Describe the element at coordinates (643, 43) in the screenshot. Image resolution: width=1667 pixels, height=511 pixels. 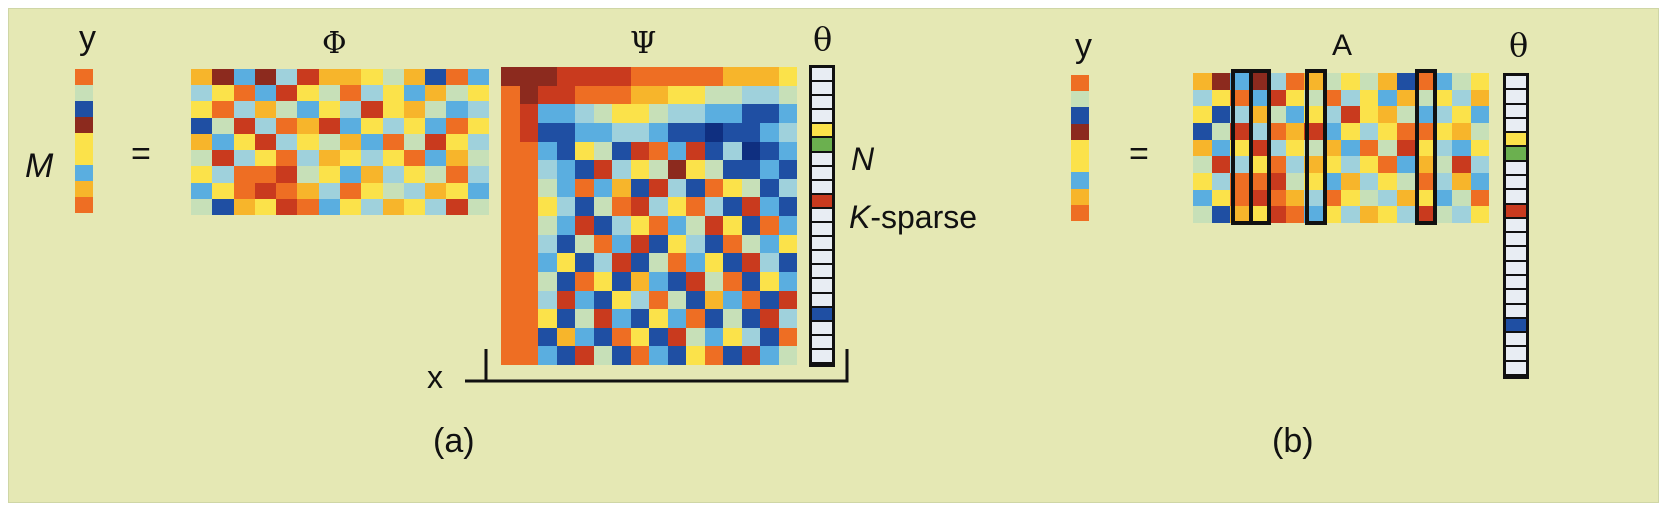
I see `psi-label: Ψ` at that location.